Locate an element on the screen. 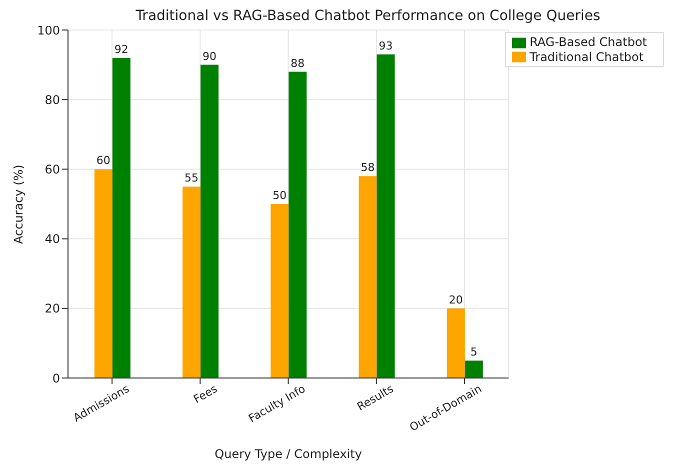 The image size is (678, 468). data-label: 5 is located at coordinates (474, 352).